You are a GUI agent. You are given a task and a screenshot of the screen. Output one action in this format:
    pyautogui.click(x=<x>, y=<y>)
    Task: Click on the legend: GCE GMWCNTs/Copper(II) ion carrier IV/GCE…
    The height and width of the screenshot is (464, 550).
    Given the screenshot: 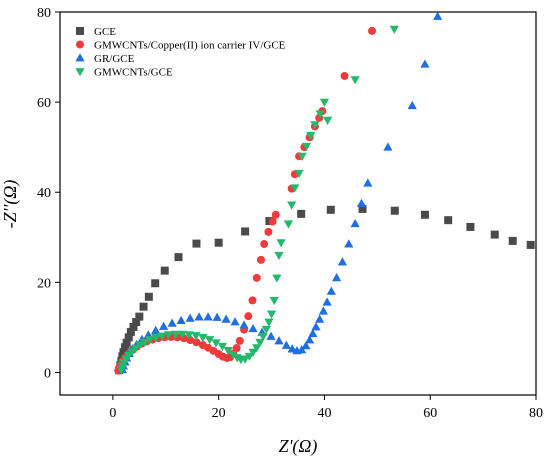 What is the action you would take?
    pyautogui.click(x=180, y=52)
    